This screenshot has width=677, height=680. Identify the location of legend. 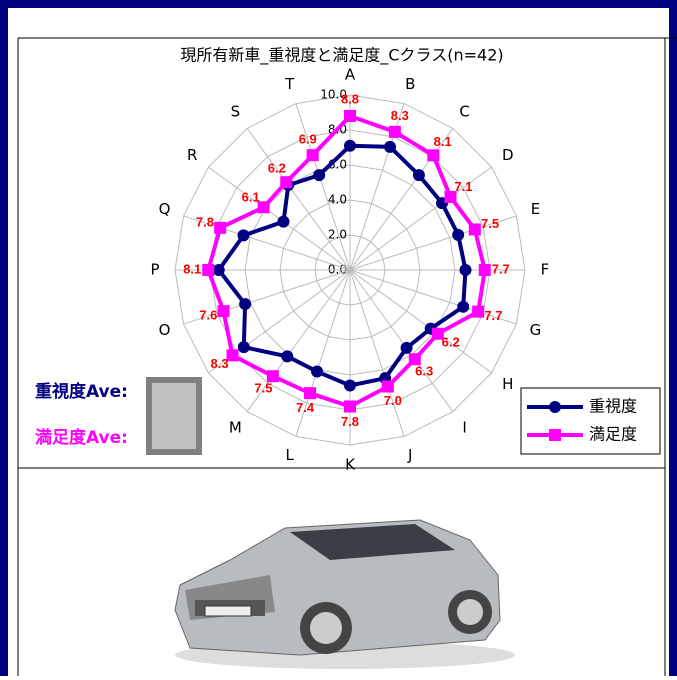
(590, 421).